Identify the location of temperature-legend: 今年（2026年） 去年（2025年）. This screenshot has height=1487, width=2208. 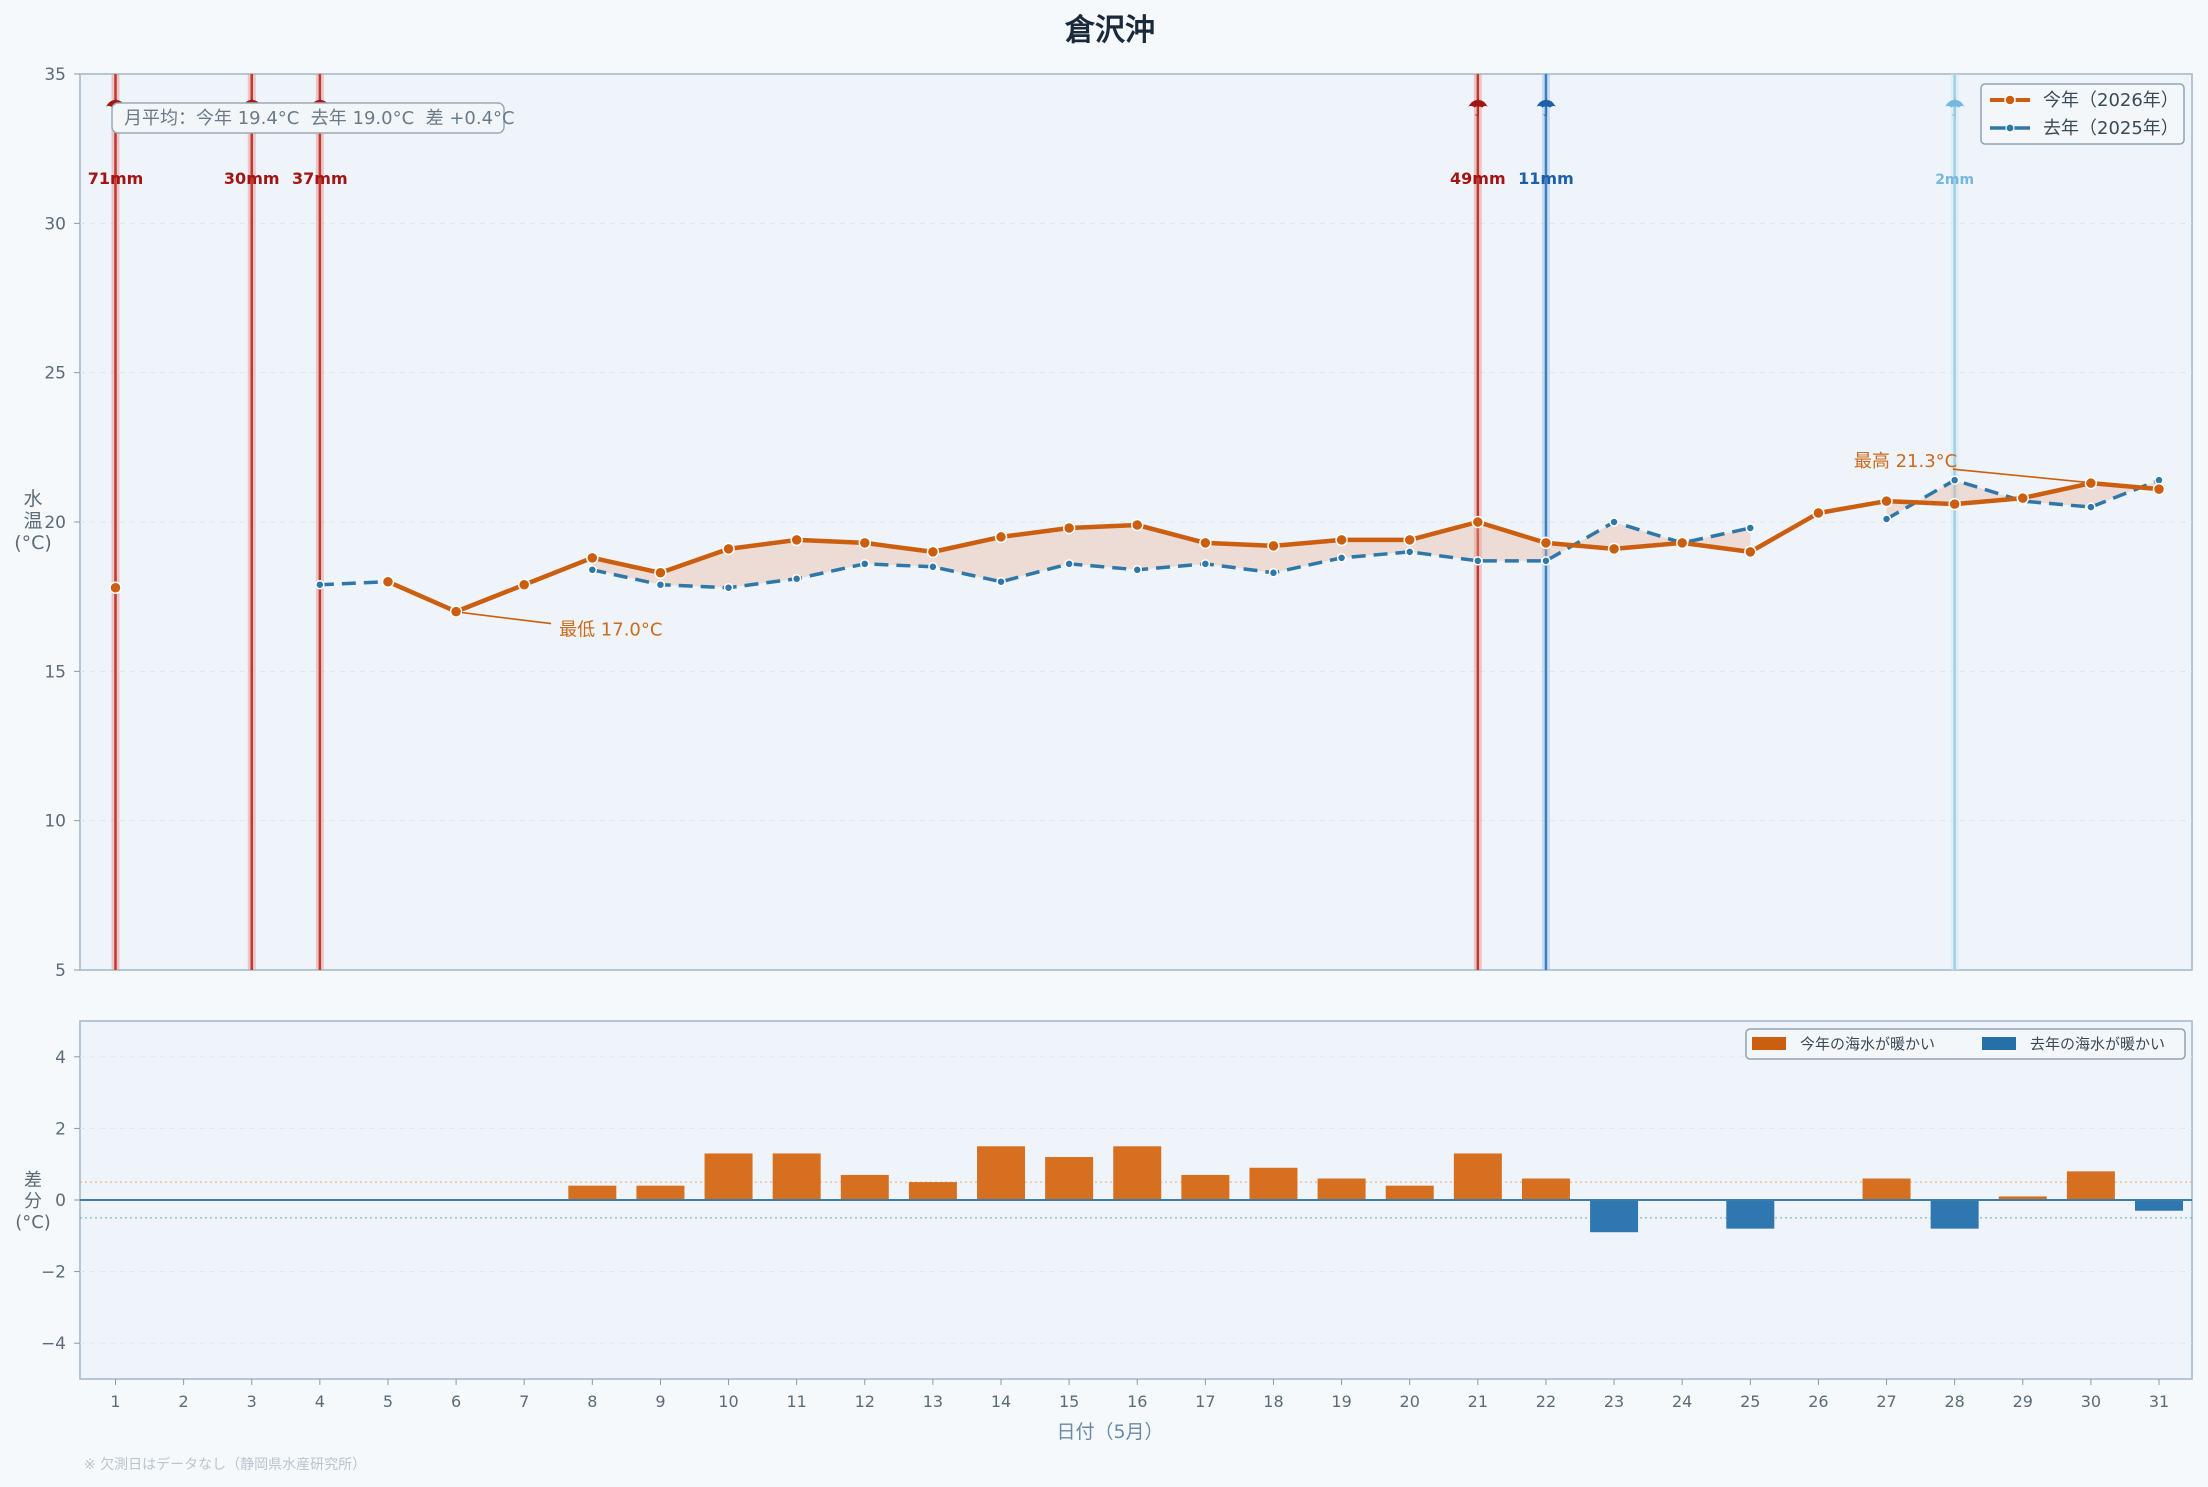
(2082, 114).